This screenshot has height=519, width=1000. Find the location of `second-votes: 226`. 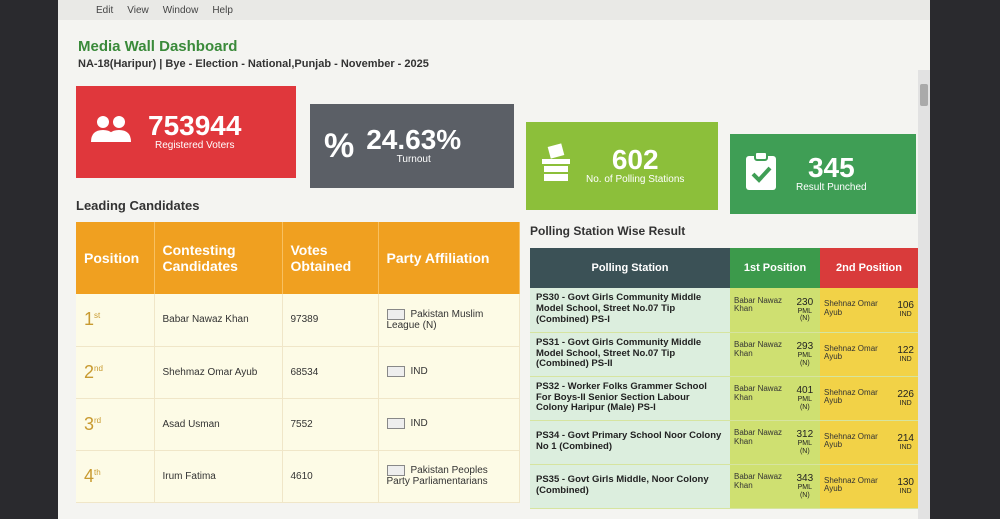

second-votes: 226 is located at coordinates (905, 394).